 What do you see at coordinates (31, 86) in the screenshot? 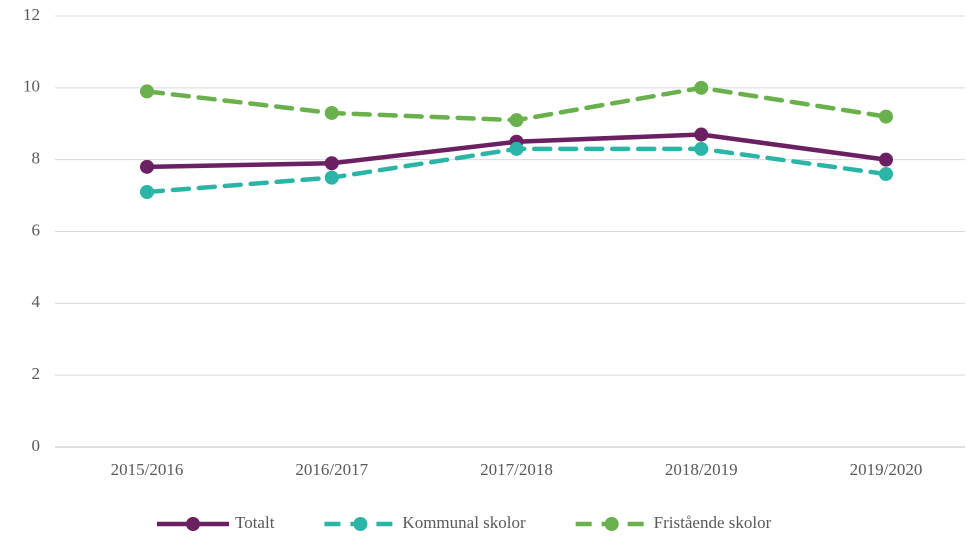
I see `y-tick-label: 10` at bounding box center [31, 86].